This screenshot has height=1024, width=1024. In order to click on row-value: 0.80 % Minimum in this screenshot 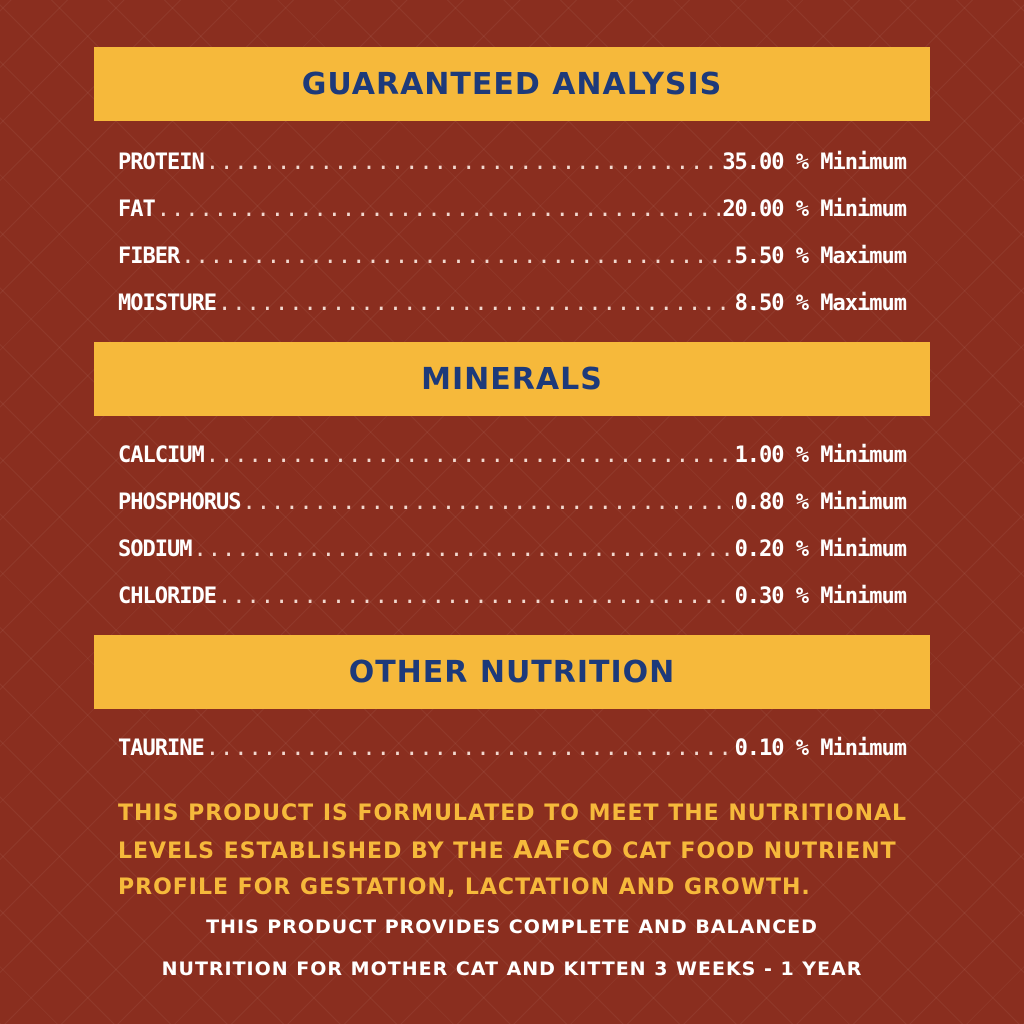, I will do `click(820, 502)`.